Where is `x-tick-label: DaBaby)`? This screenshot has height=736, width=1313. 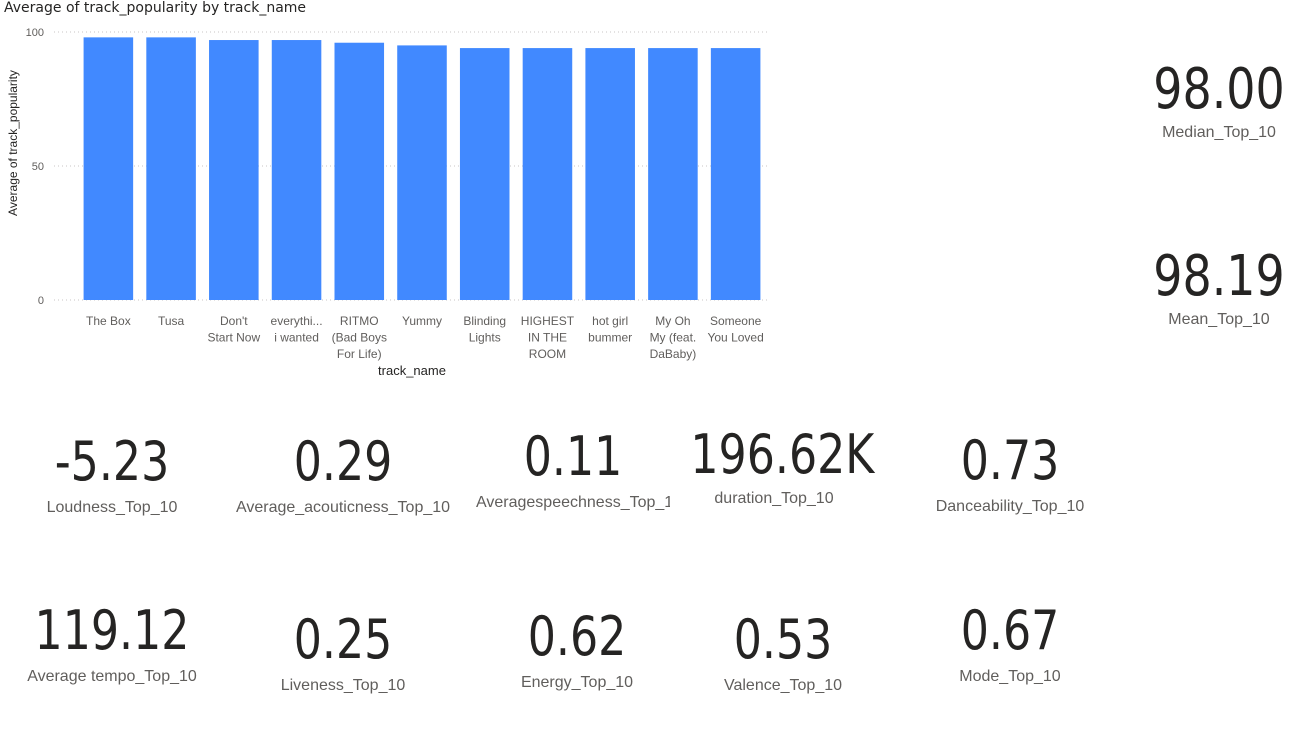
x-tick-label: DaBaby) is located at coordinates (673, 354).